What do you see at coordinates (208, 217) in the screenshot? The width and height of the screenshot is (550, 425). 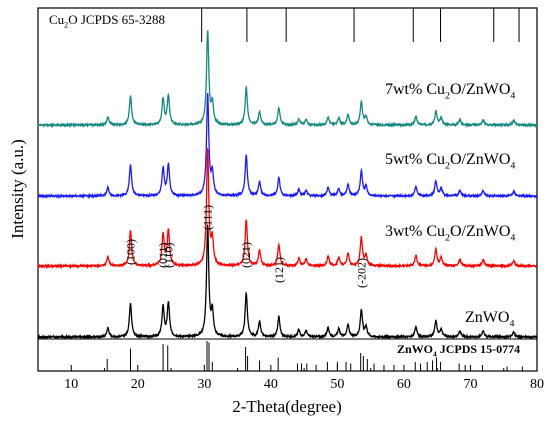 I see `miller-index-label: (111)` at bounding box center [208, 217].